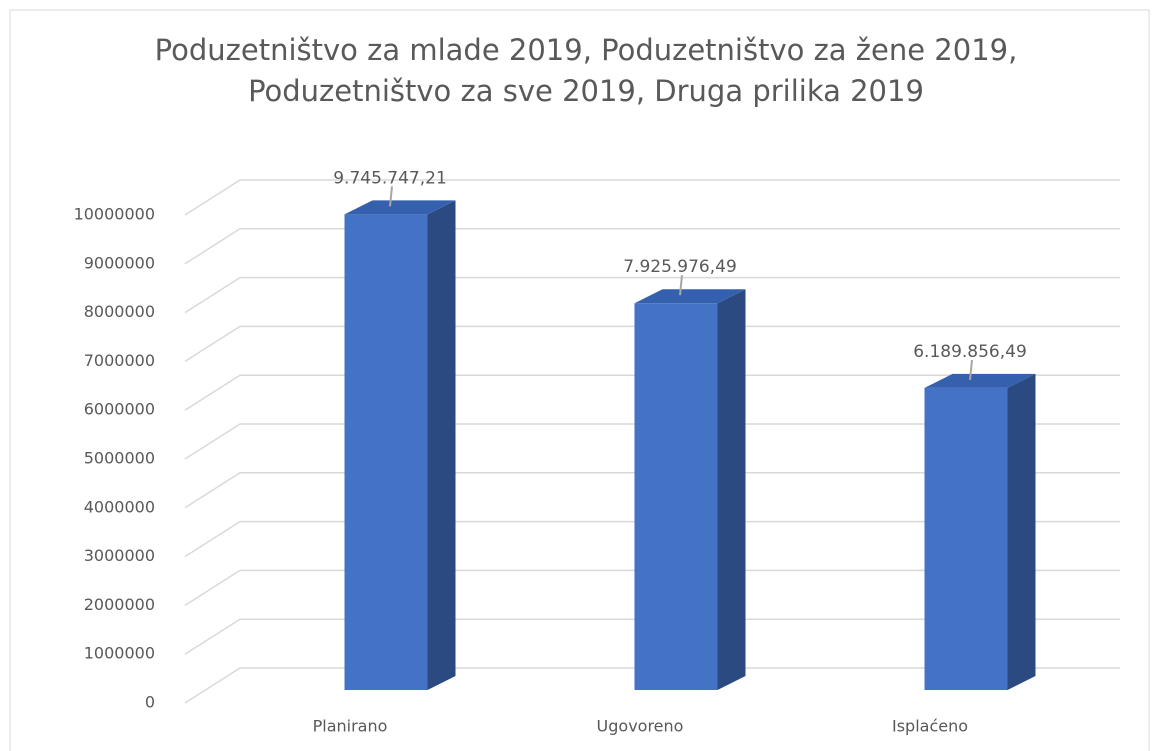 The width and height of the screenshot is (1152, 751). I want to click on y-tick-label: 3000000, so click(119, 555).